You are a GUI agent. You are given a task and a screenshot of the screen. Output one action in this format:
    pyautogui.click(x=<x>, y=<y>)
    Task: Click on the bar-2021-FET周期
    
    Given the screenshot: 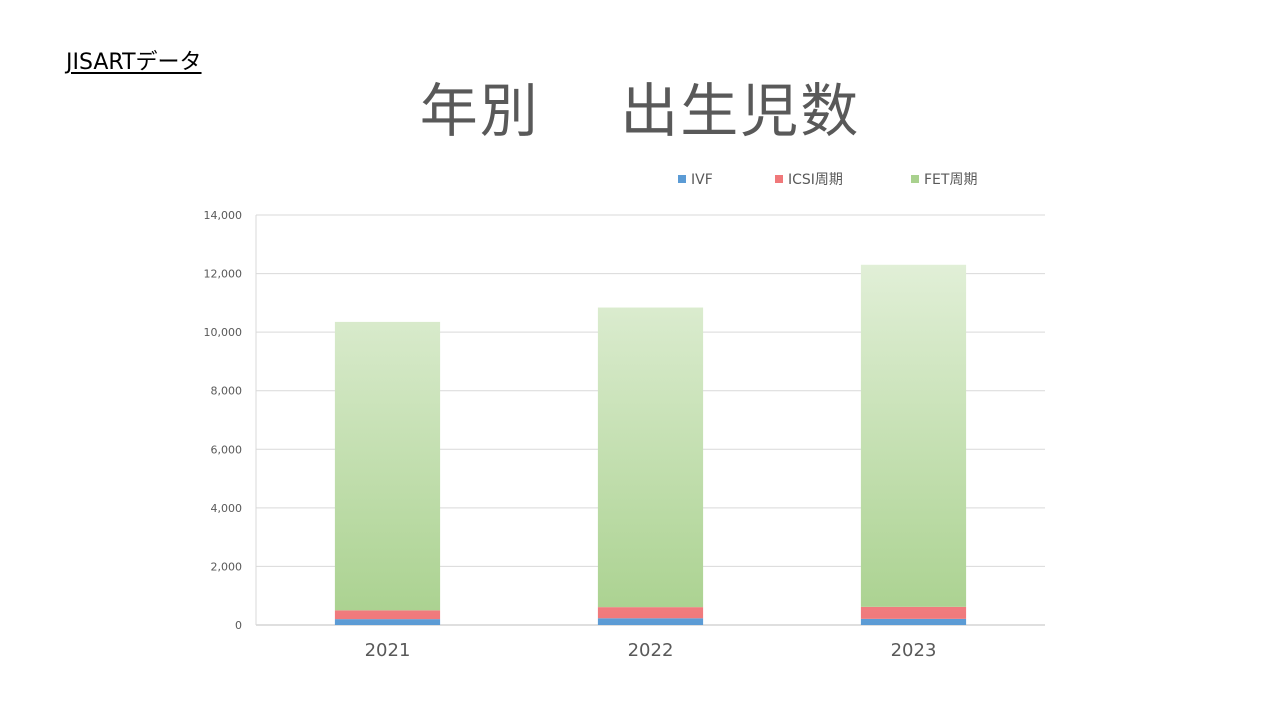 What is the action you would take?
    pyautogui.click(x=387, y=466)
    